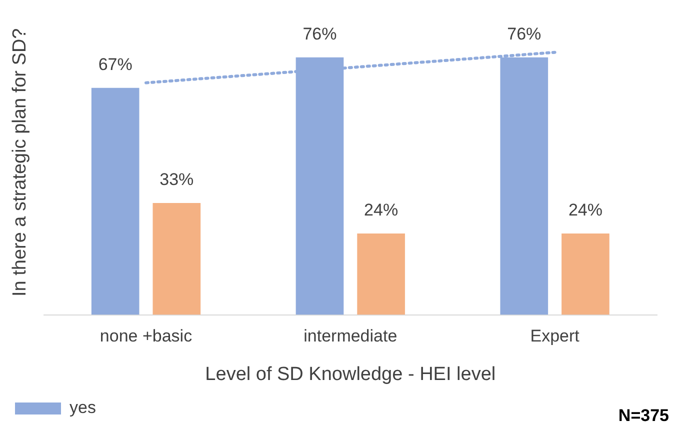  What do you see at coordinates (20, 162) in the screenshot?
I see `y-axis-title: In there a strategic plan for SD?` at bounding box center [20, 162].